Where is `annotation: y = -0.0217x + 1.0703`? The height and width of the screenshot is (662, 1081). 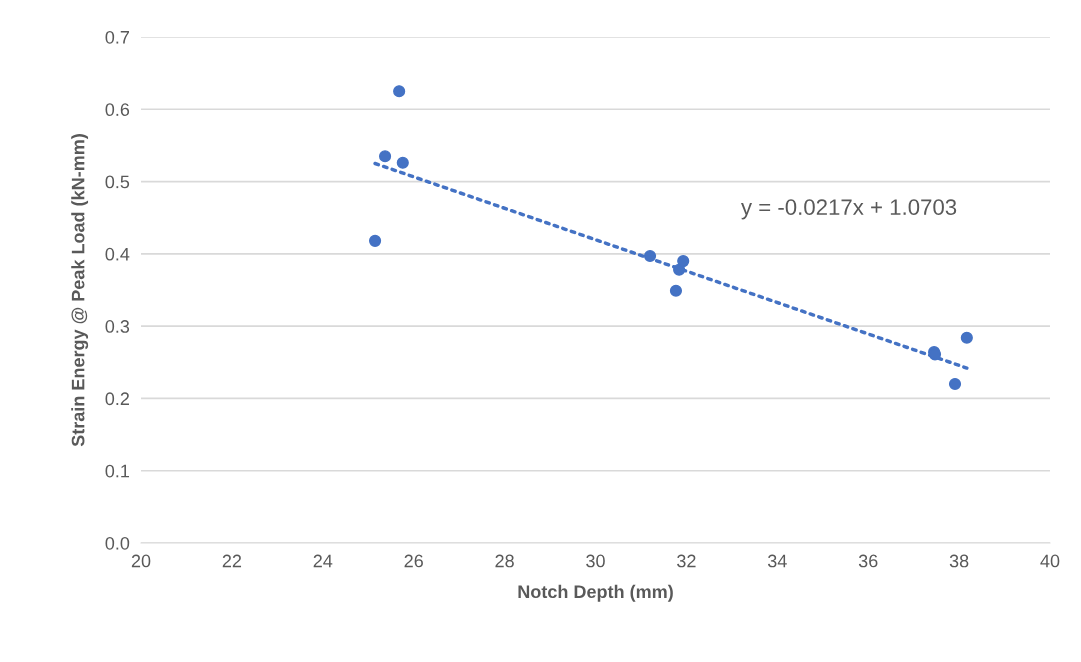
annotation: y = -0.0217x + 1.0703 is located at coordinates (849, 209).